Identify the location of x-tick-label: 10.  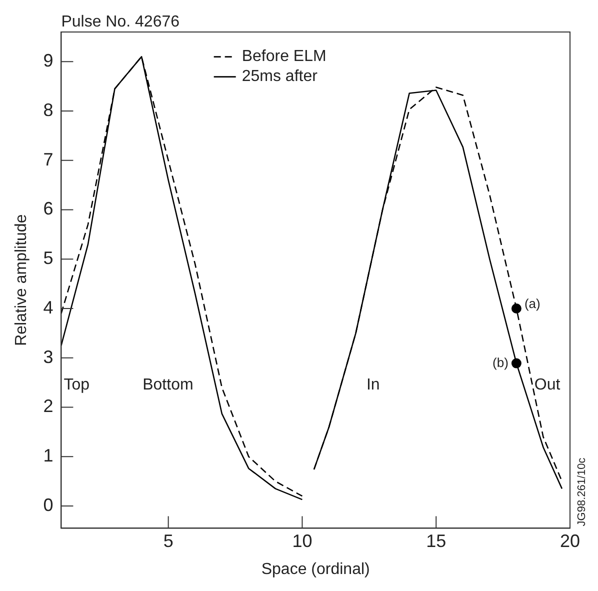
(302, 540).